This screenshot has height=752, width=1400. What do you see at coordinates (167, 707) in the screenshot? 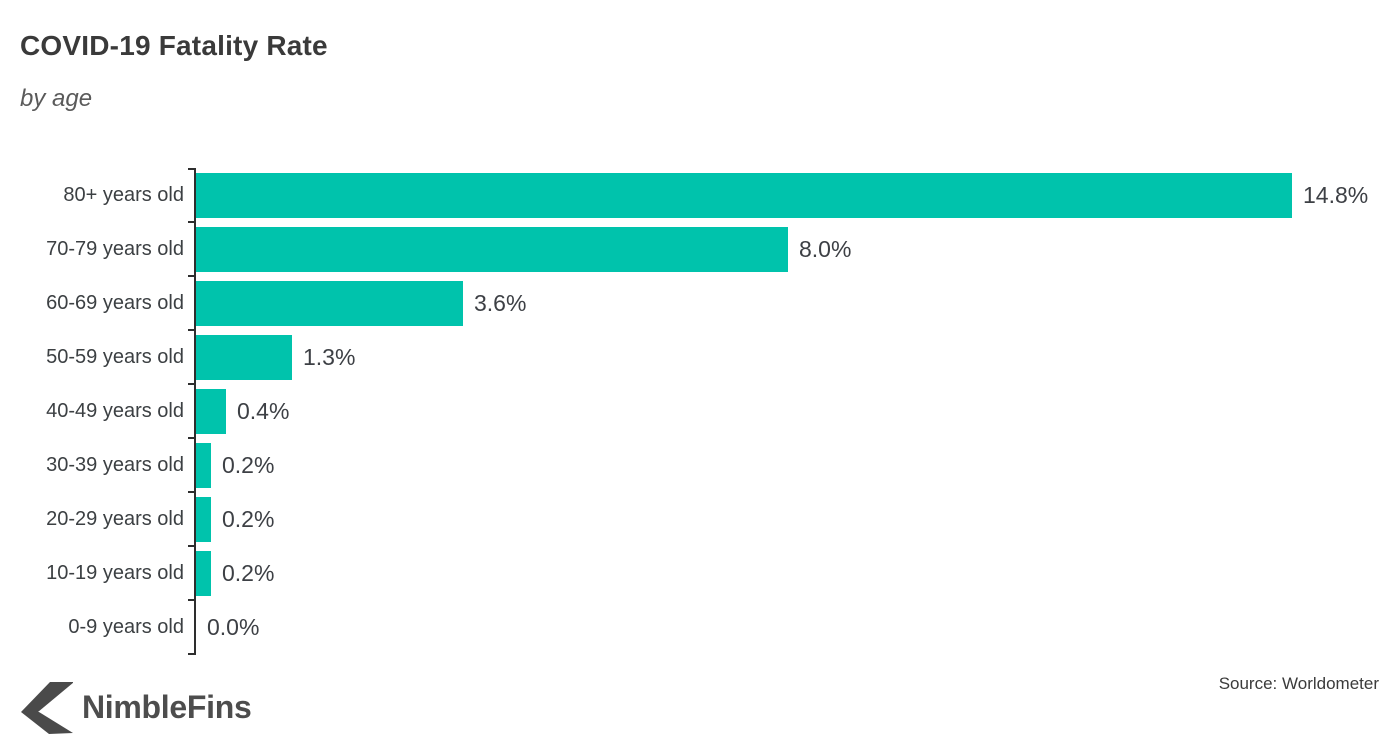
I see `nimblefins-logo-text: NimbleFins` at bounding box center [167, 707].